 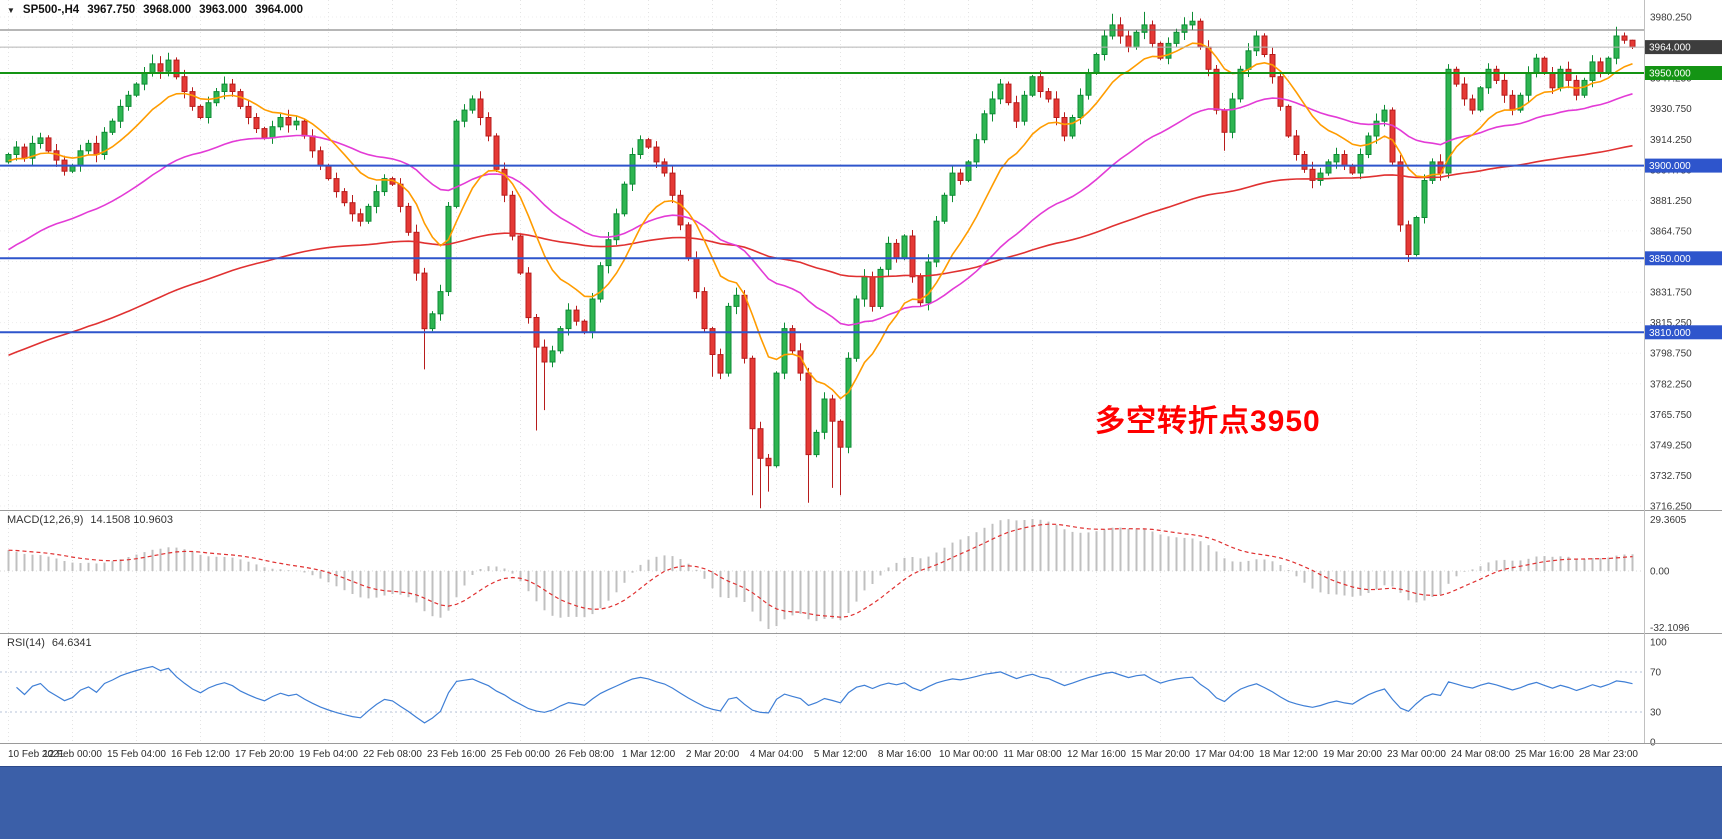 I want to click on price-tick-label: 3749.250, so click(x=1671, y=445).